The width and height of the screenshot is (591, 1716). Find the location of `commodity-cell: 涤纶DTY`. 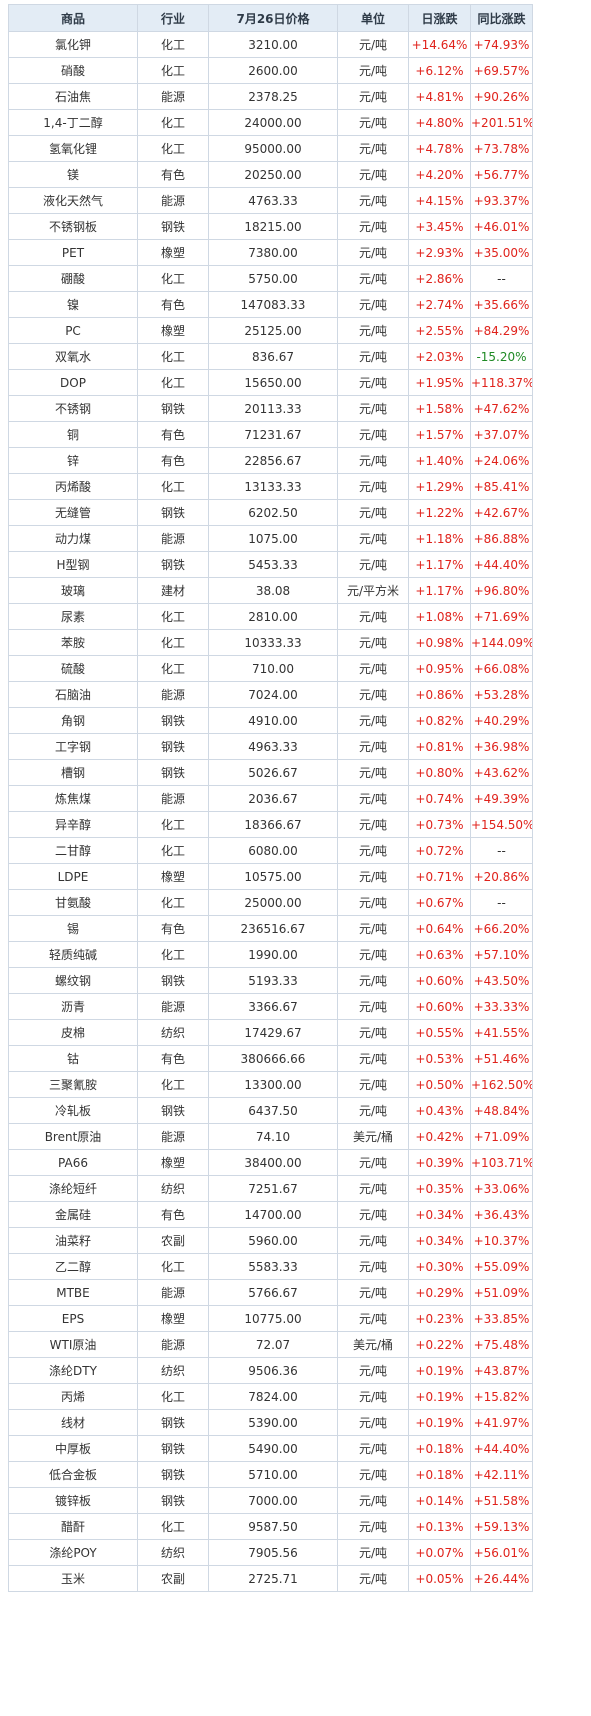

commodity-cell: 涤纶DTY is located at coordinates (73, 1370).